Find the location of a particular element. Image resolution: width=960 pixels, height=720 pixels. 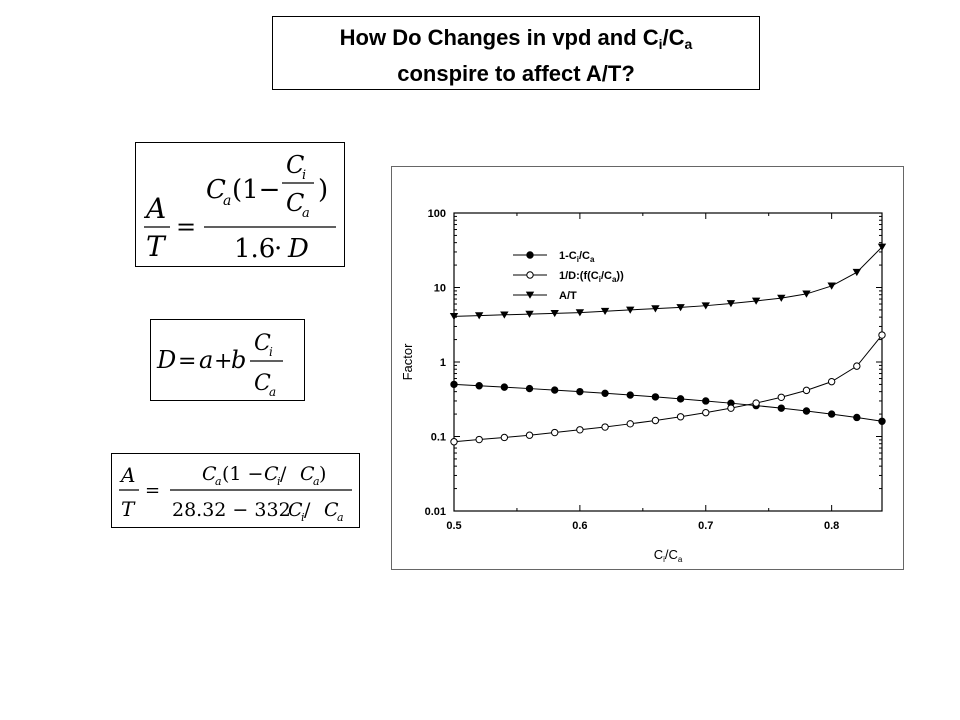

title-subscript-i: i is located at coordinates (660, 44).